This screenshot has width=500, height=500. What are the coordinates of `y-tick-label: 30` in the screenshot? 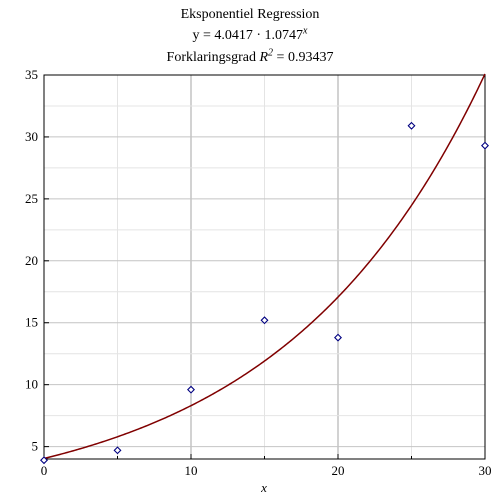 It's located at (31, 136).